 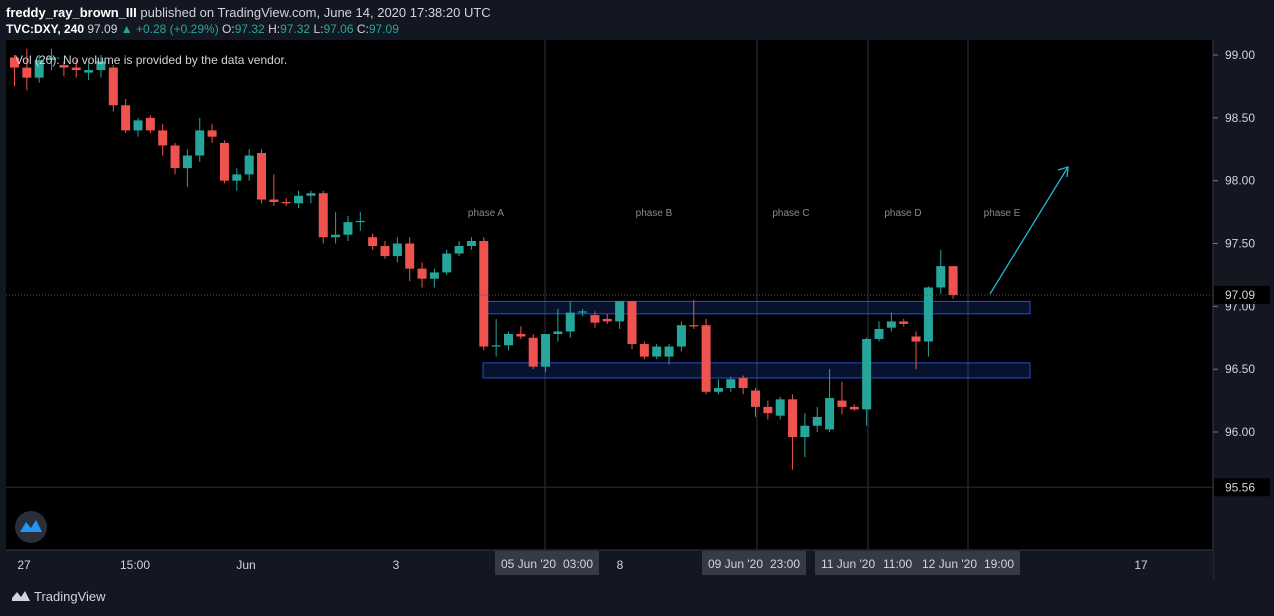 What do you see at coordinates (31, 527) in the screenshot?
I see `tradingview-badge` at bounding box center [31, 527].